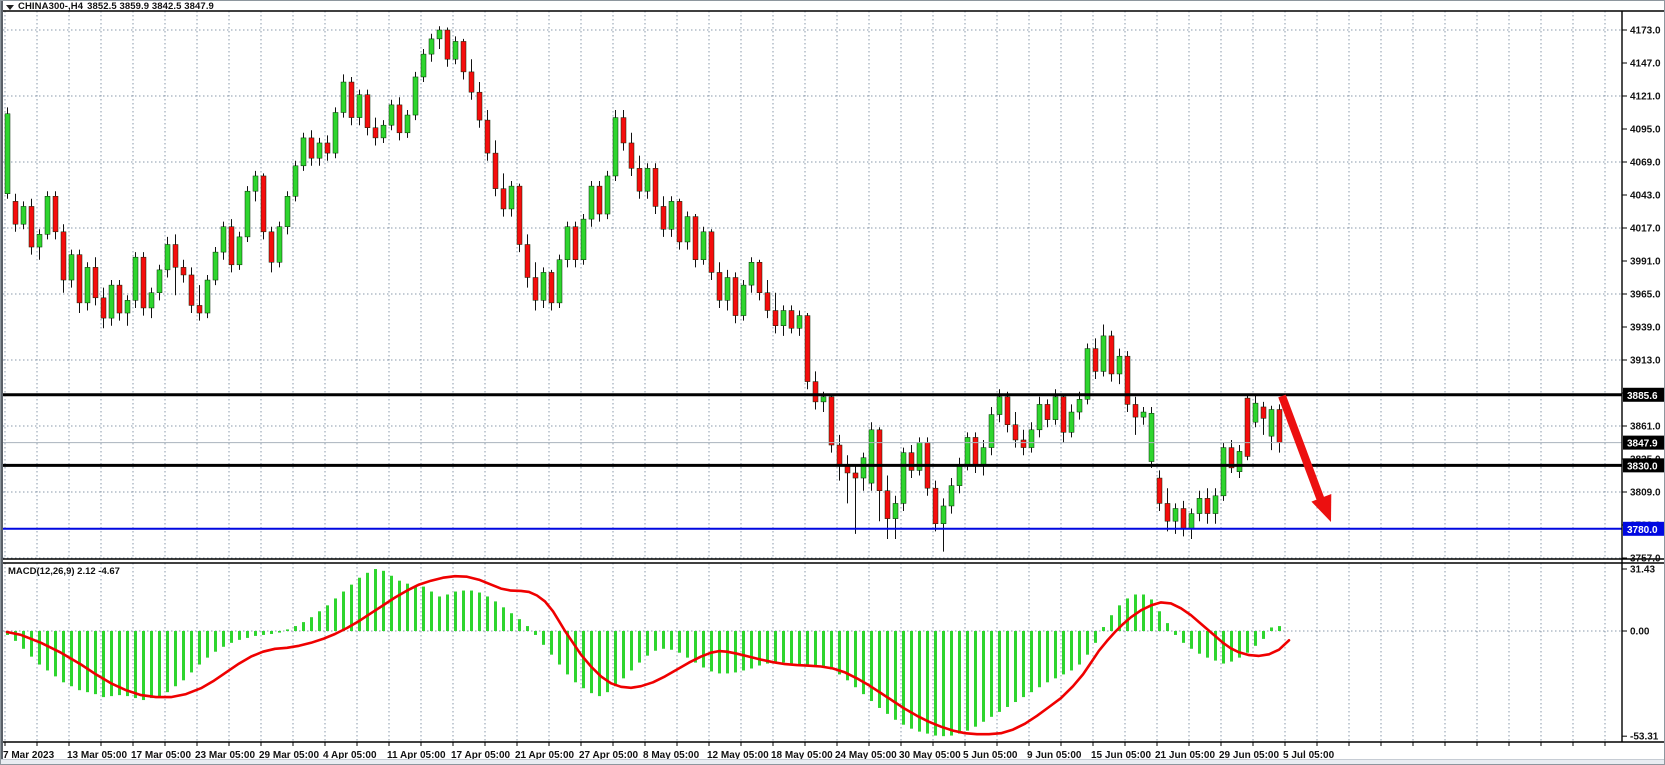 The width and height of the screenshot is (1665, 765). I want to click on price-axis-label: 3861.0, so click(1645, 427).